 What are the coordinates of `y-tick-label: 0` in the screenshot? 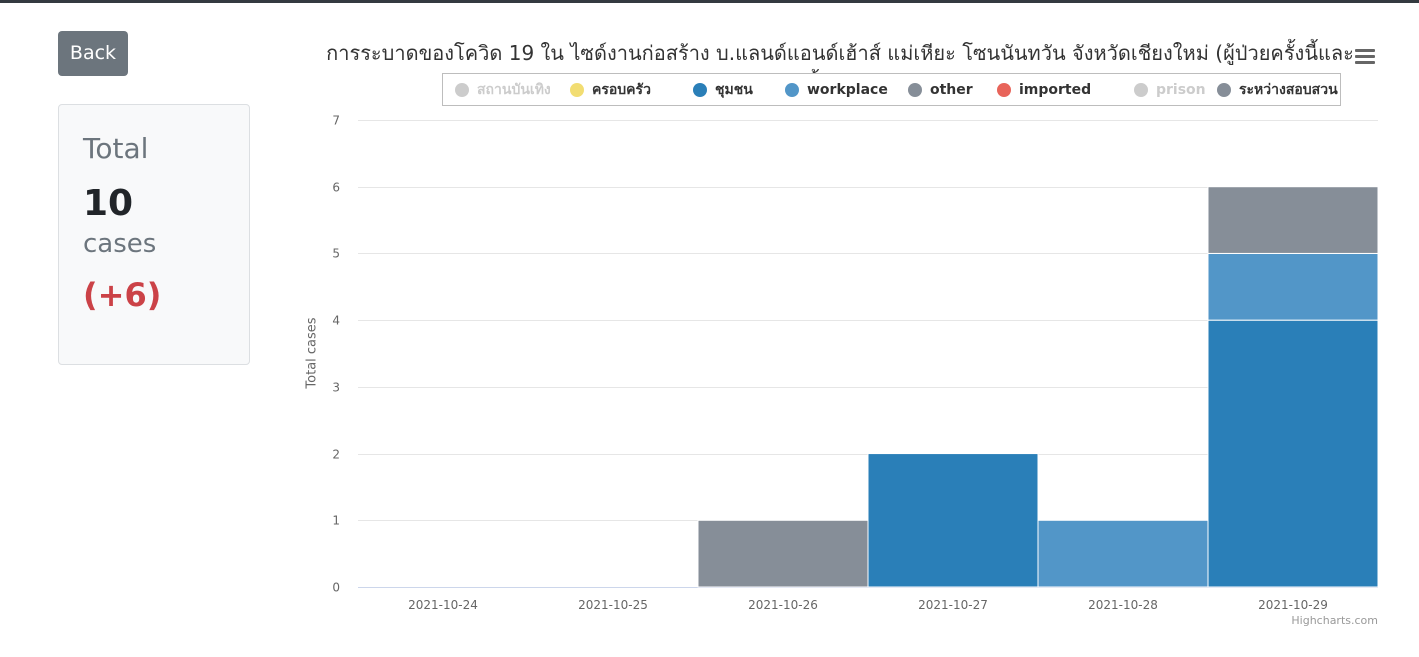 It's located at (336, 588).